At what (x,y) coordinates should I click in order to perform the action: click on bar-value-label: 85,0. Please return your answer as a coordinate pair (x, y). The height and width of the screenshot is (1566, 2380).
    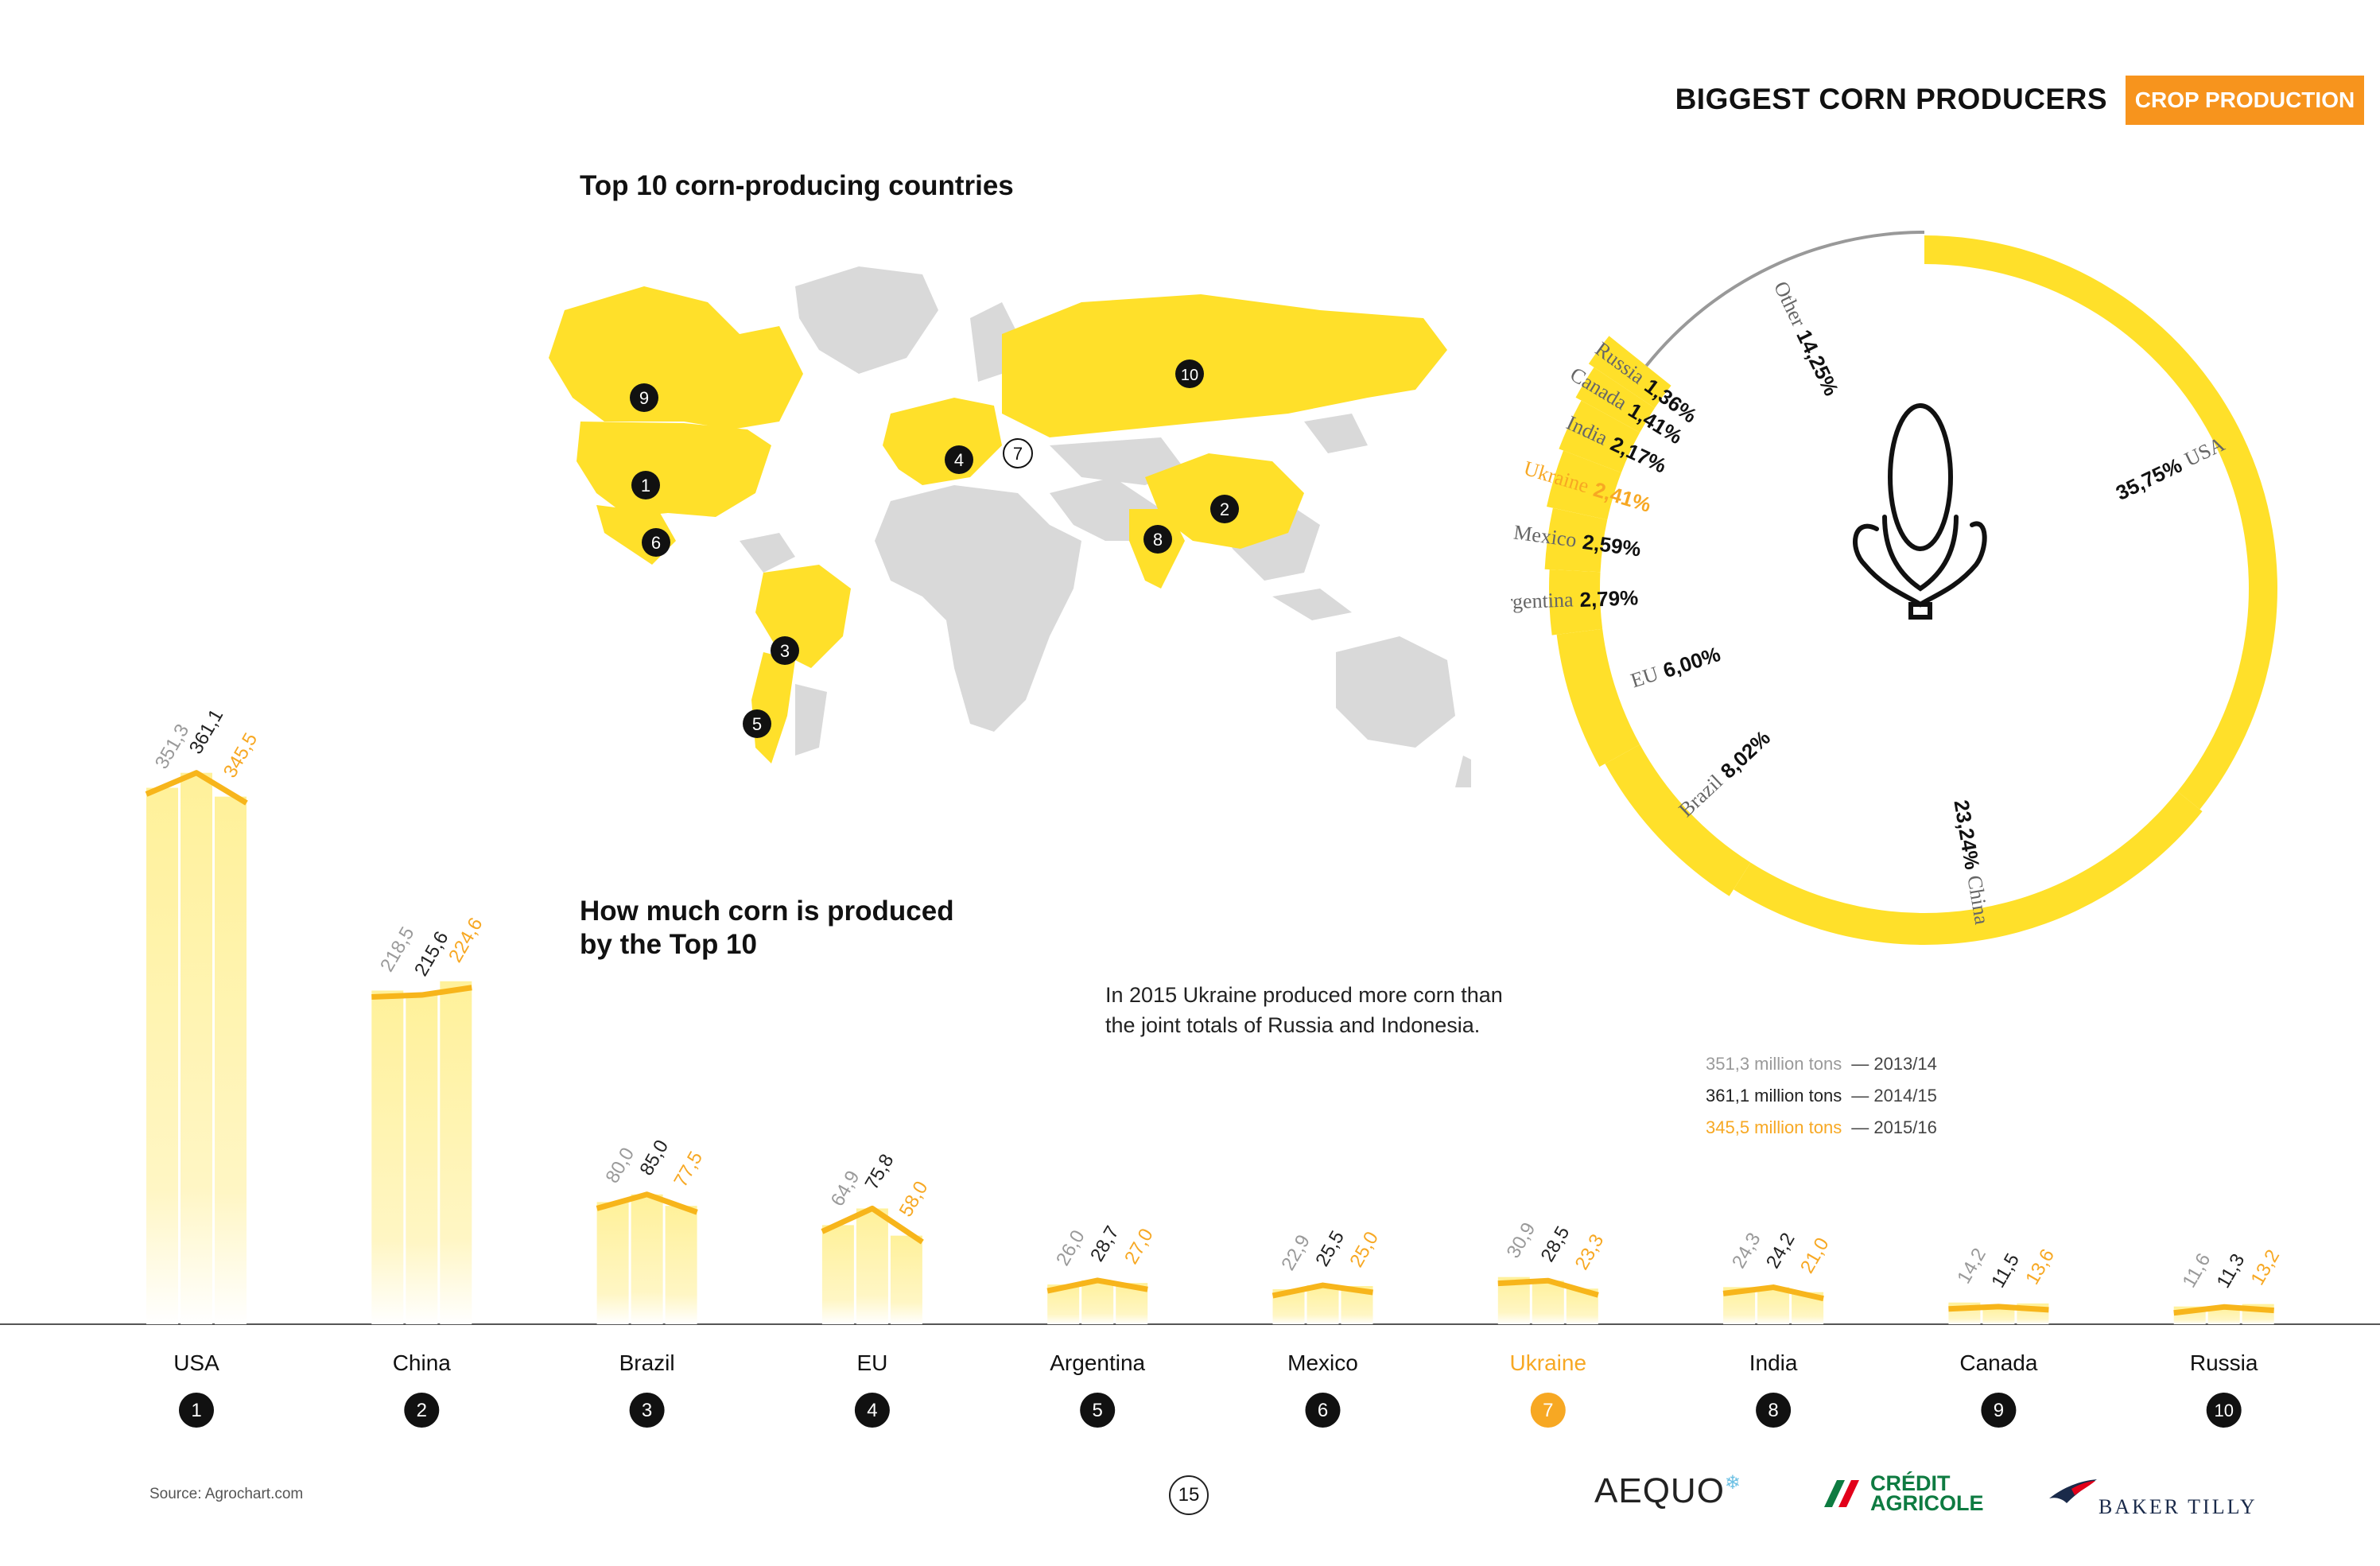
    Looking at the image, I should click on (654, 1158).